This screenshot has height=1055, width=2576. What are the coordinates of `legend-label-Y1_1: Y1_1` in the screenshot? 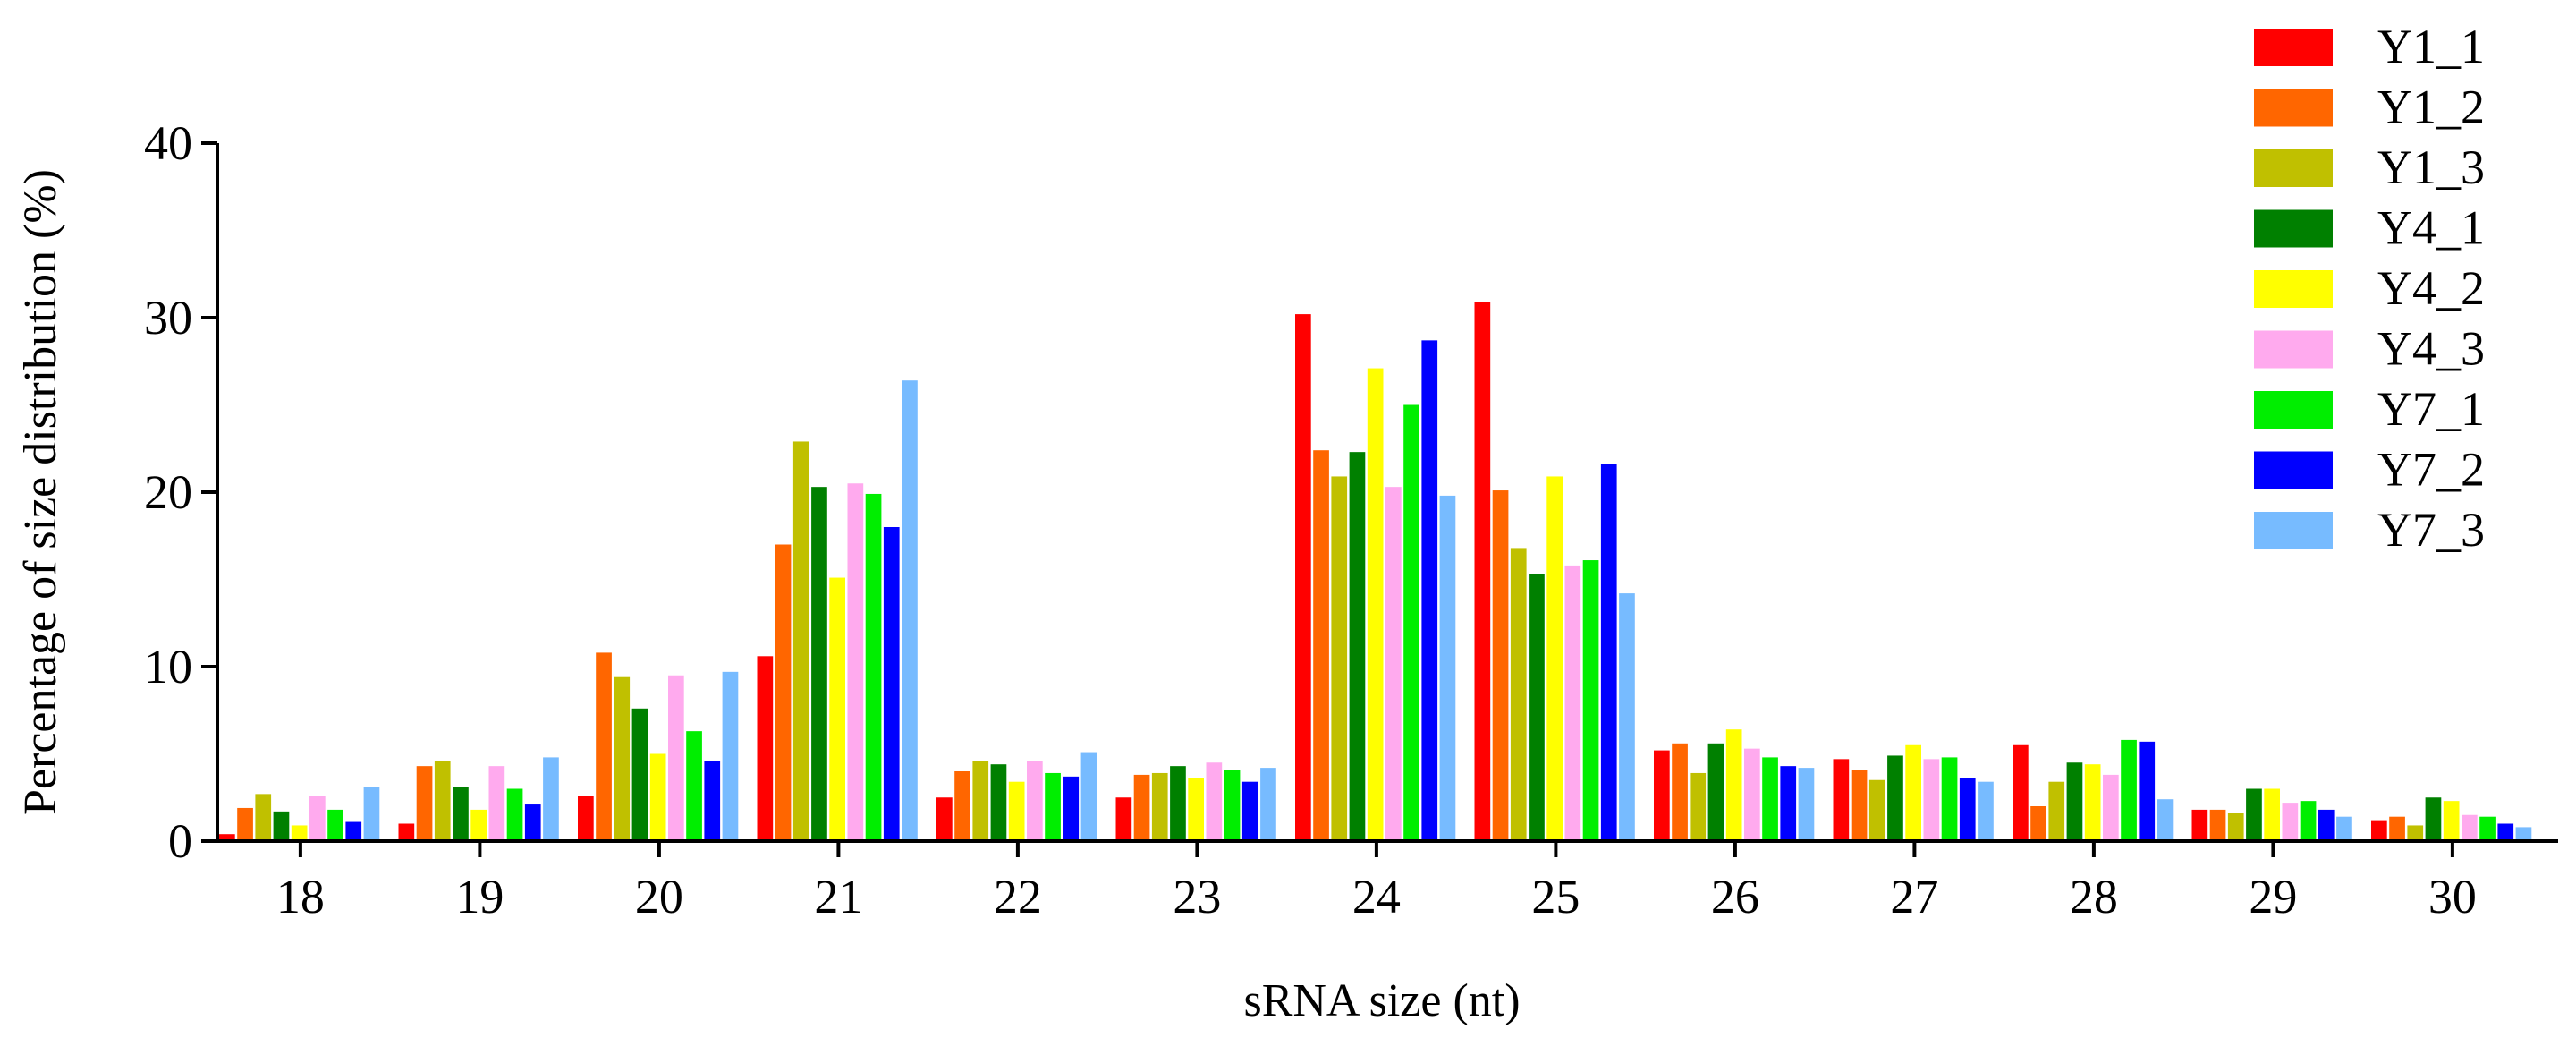 It's located at (2431, 46).